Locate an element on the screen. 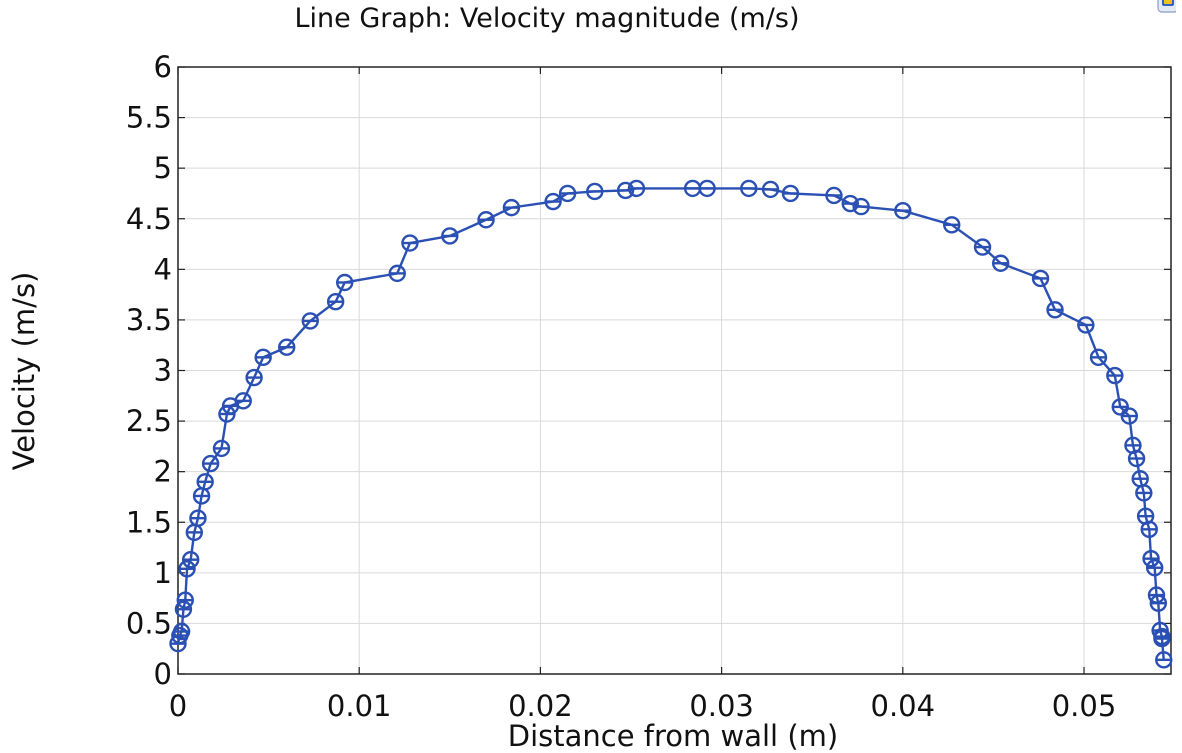  y-tick-label: 3.5 is located at coordinates (149, 320).